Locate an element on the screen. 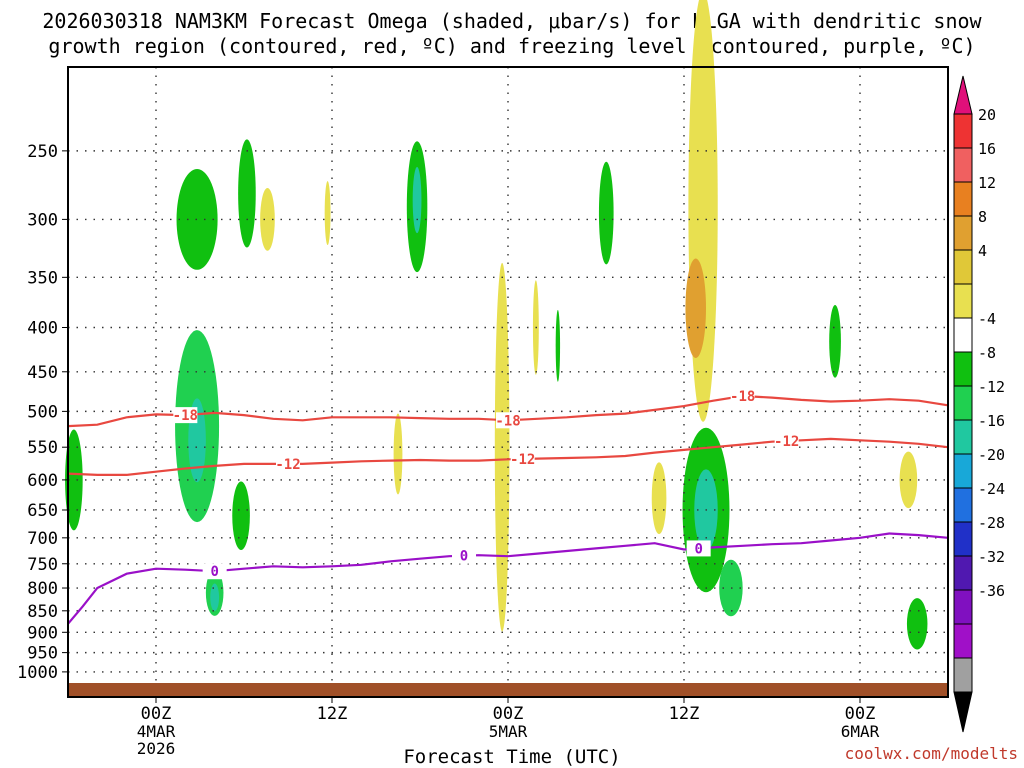 This screenshot has width=1024, height=768. x-tick-year: 2026 is located at coordinates (156, 748).